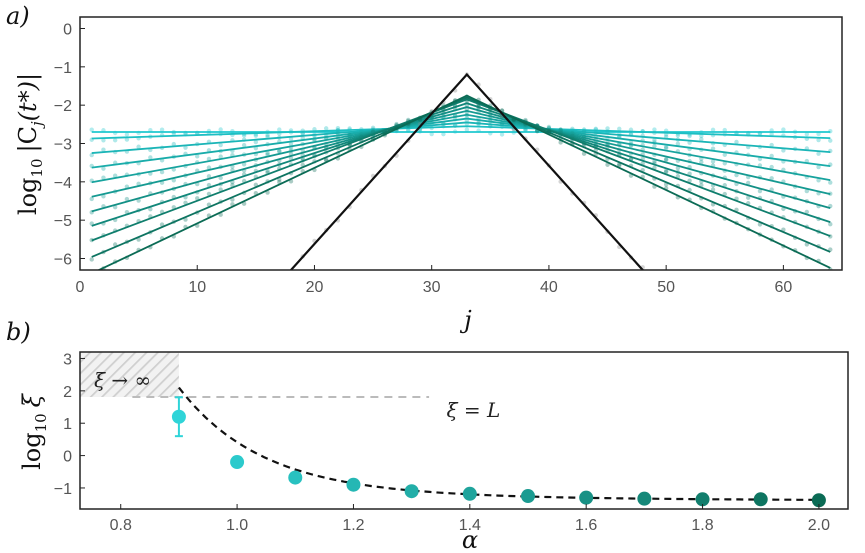 This screenshot has height=553, width=865. What do you see at coordinates (67, 392) in the screenshot?
I see `y-tick-label: 2` at bounding box center [67, 392].